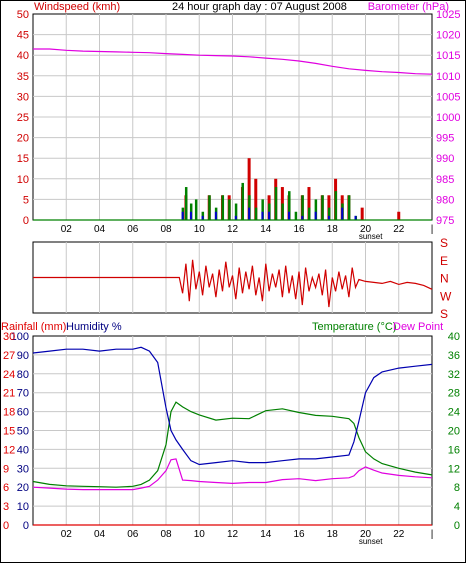  Describe the element at coordinates (233, 229) in the screenshot. I see `wind-xtick-label: 12` at that location.